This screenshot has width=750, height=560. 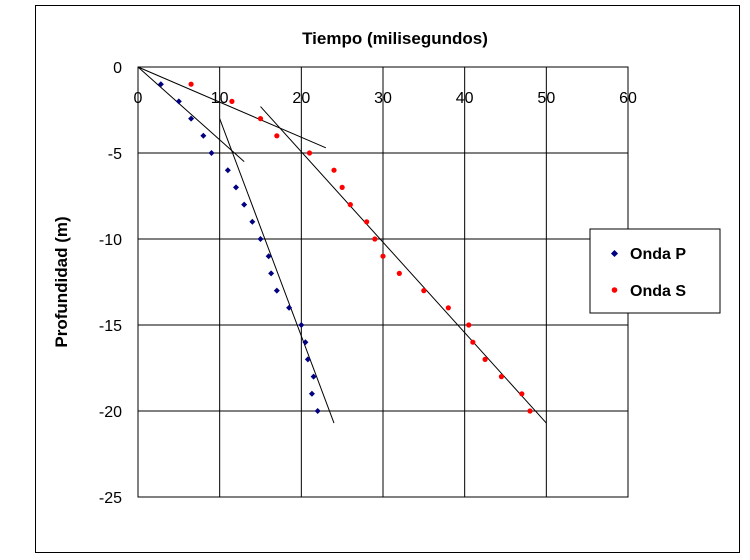 What do you see at coordinates (220, 98) in the screenshot?
I see `x-tick-label: 10` at bounding box center [220, 98].